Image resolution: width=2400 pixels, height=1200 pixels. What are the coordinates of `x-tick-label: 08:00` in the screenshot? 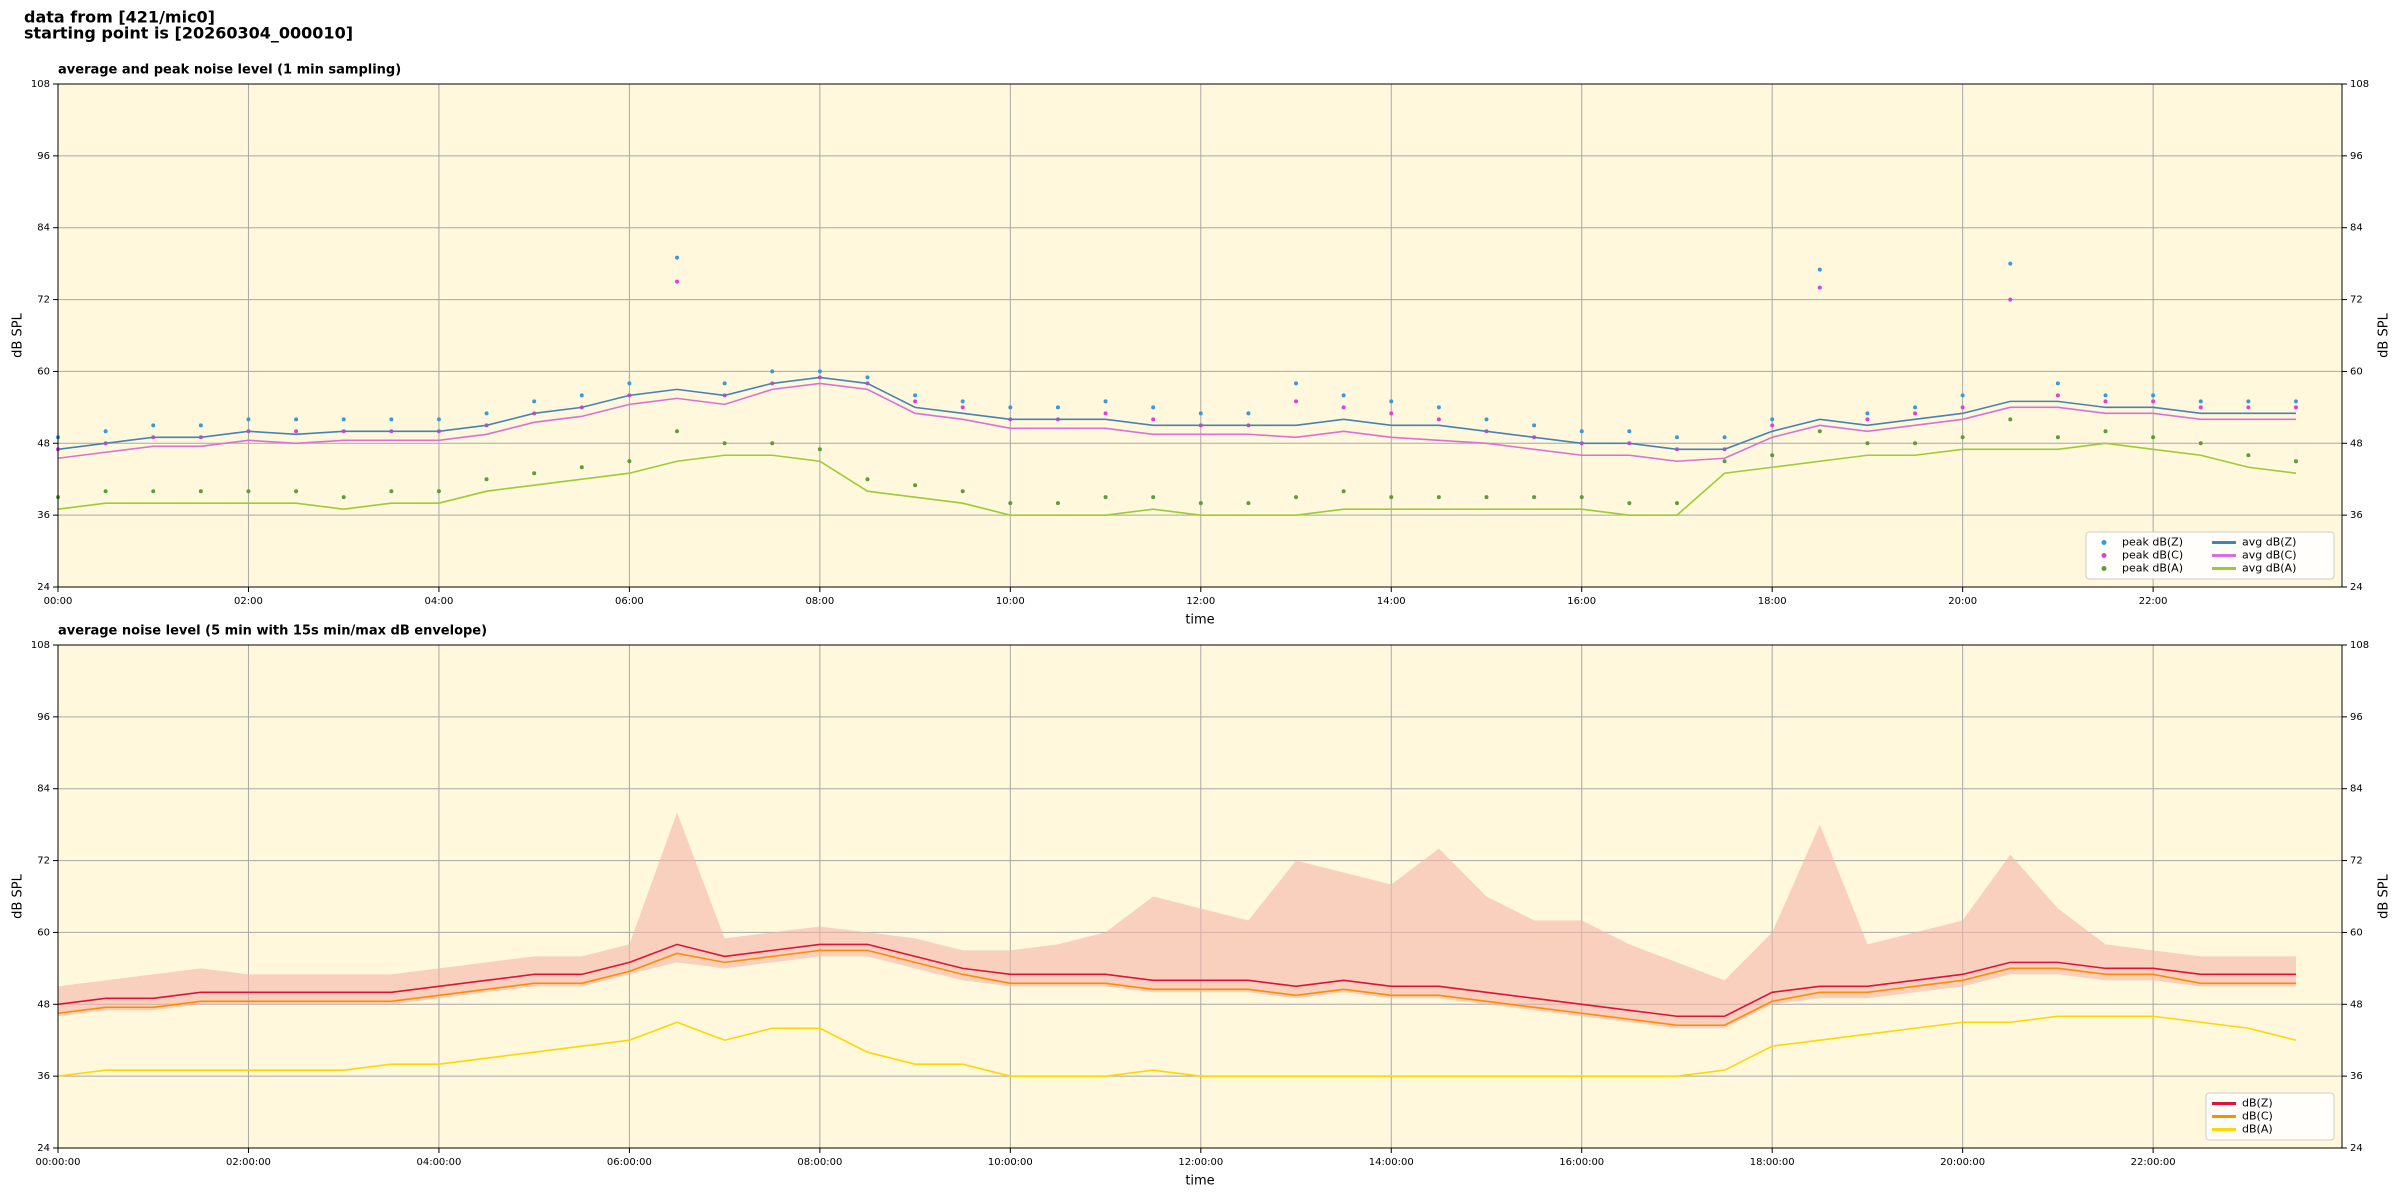 It's located at (819, 601).